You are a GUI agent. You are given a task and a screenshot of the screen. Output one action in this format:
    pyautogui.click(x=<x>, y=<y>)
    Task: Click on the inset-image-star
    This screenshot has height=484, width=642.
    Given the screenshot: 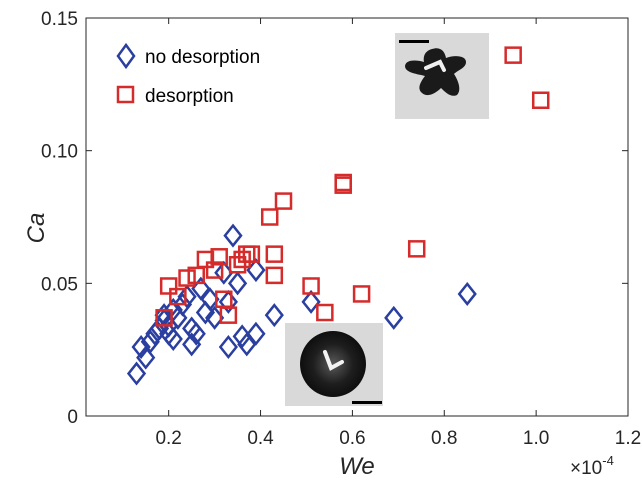 What is the action you would take?
    pyautogui.click(x=442, y=76)
    